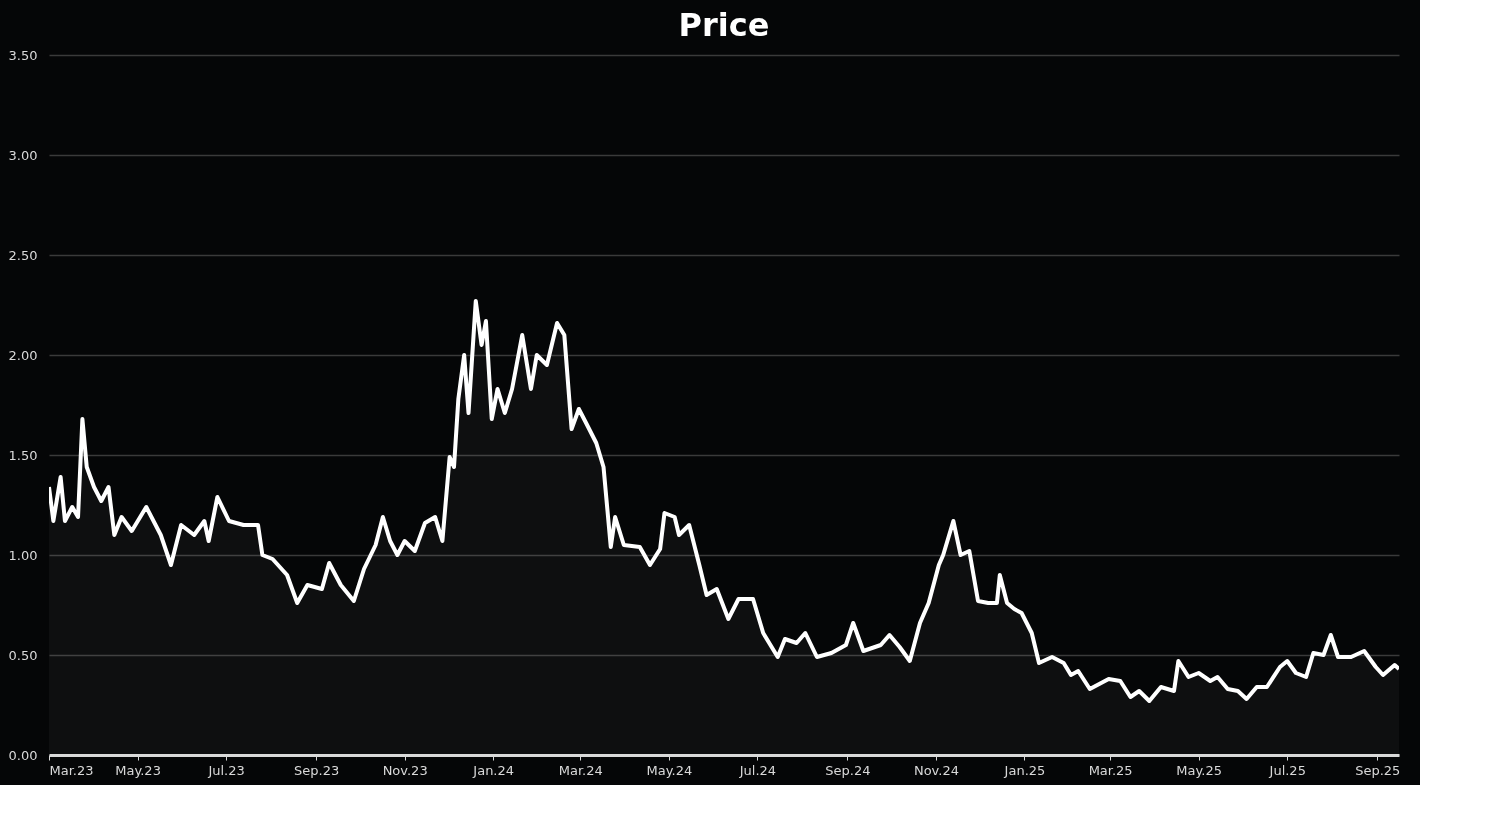 The image size is (1493, 837). What do you see at coordinates (405, 770) in the screenshot?
I see `x-tick-label: Nov.23` at bounding box center [405, 770].